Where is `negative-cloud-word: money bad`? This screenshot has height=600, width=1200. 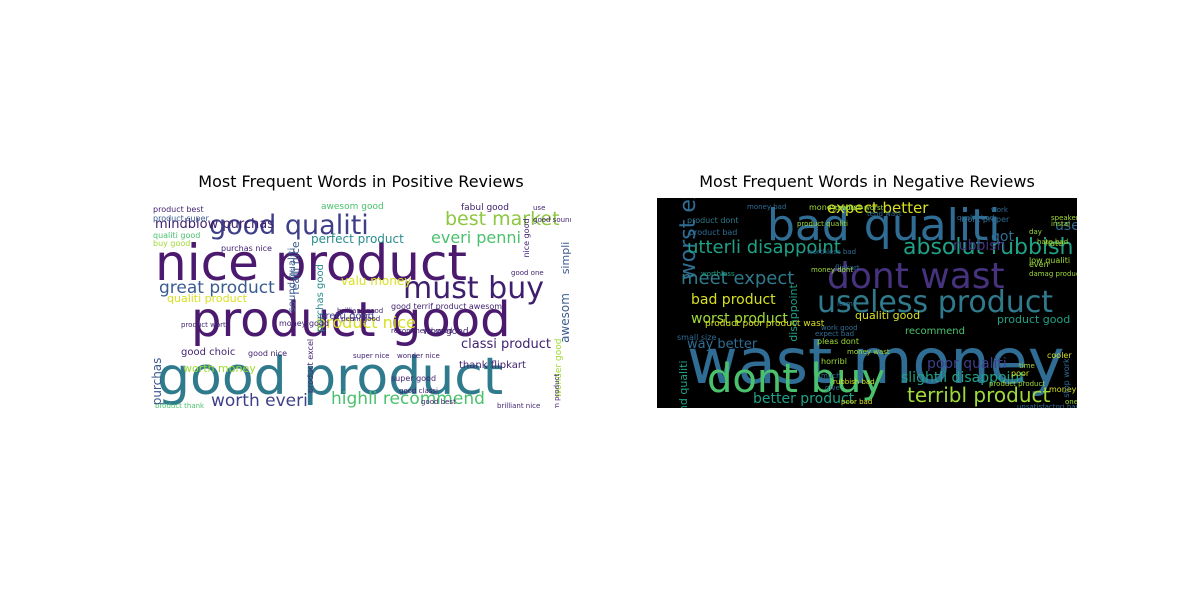
negative-cloud-word: money bad is located at coordinates (766, 207).